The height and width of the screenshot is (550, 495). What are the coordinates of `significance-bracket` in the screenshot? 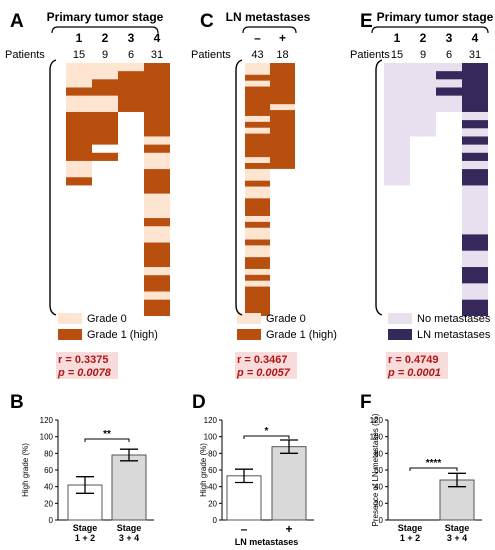 It's located at (107, 440).